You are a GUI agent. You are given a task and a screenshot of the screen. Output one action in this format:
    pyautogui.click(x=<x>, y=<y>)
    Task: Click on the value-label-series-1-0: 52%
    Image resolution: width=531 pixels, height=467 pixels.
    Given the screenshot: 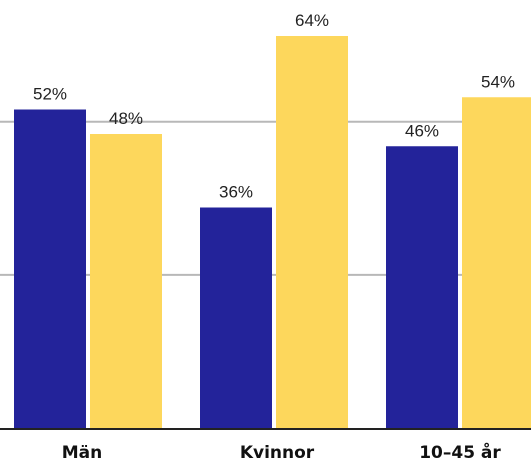 What is the action you would take?
    pyautogui.click(x=50, y=94)
    